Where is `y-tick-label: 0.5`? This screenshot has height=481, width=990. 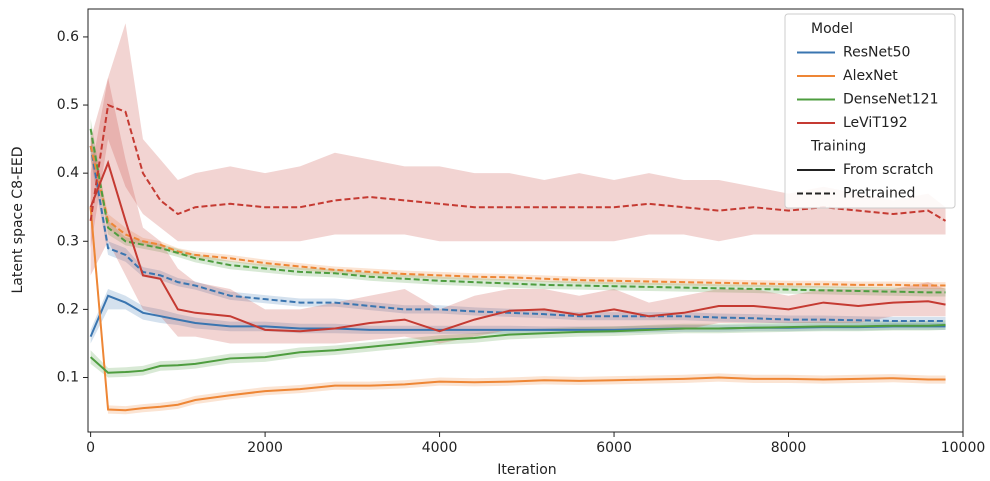
y-tick-label: 0.5 is located at coordinates (68, 105).